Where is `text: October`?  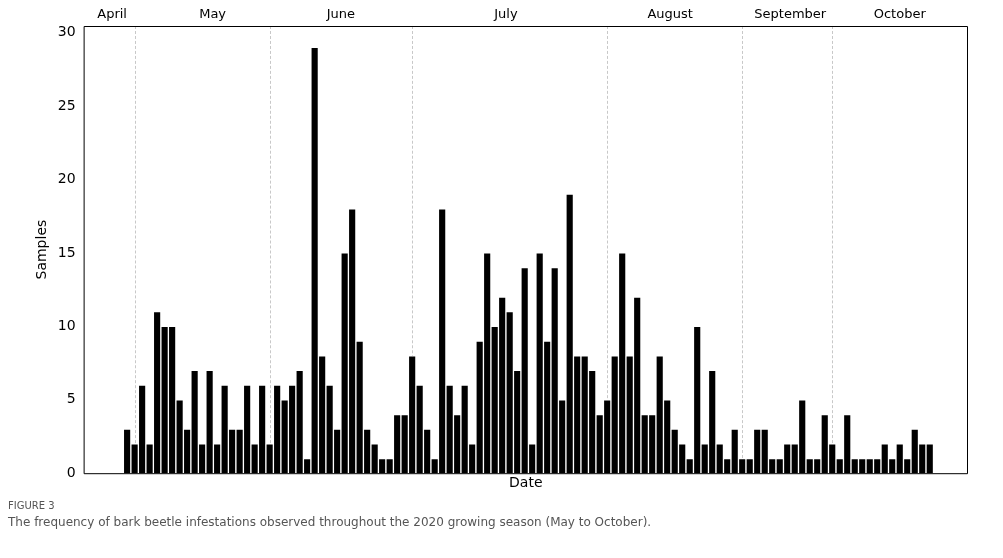 text: October is located at coordinates (899, 13).